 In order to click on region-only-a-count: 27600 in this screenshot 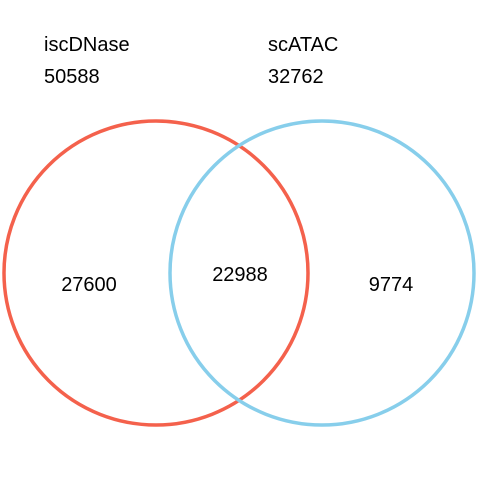, I will do `click(89, 285)`.